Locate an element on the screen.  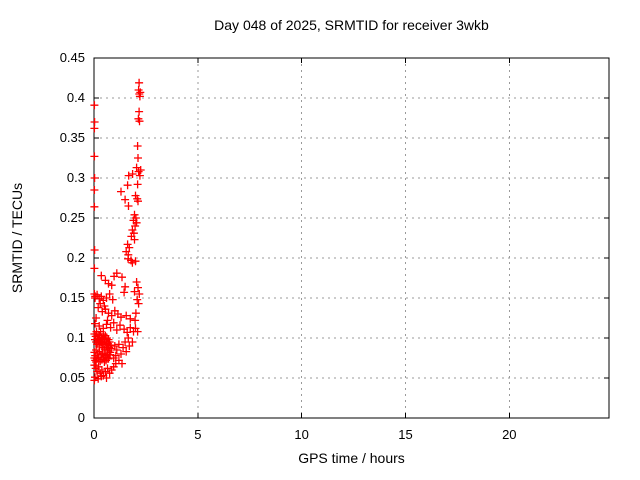
y-tick-label: 0 is located at coordinates (81, 417).